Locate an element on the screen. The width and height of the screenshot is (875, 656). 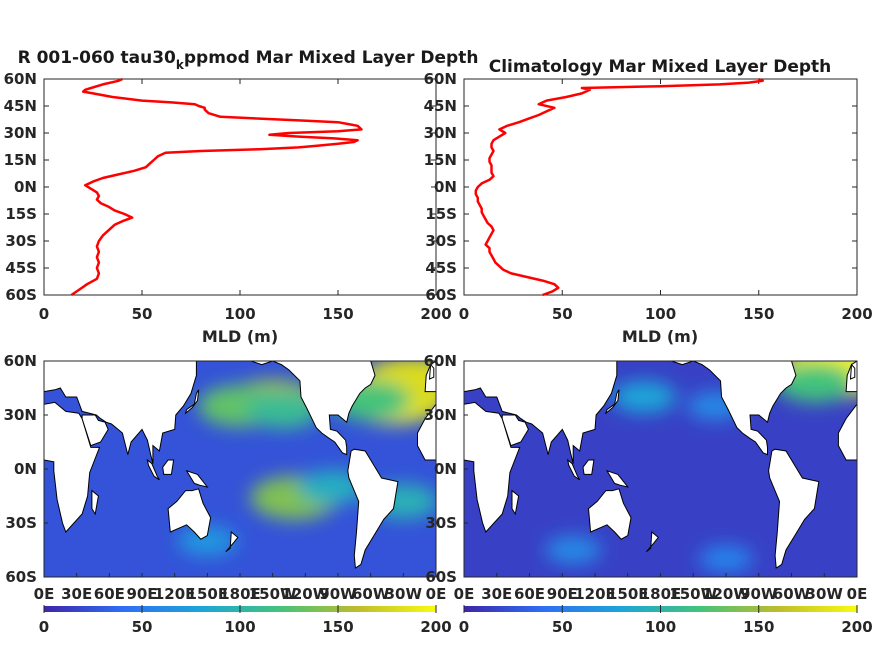
map-land-climatology is located at coordinates (660, 465).